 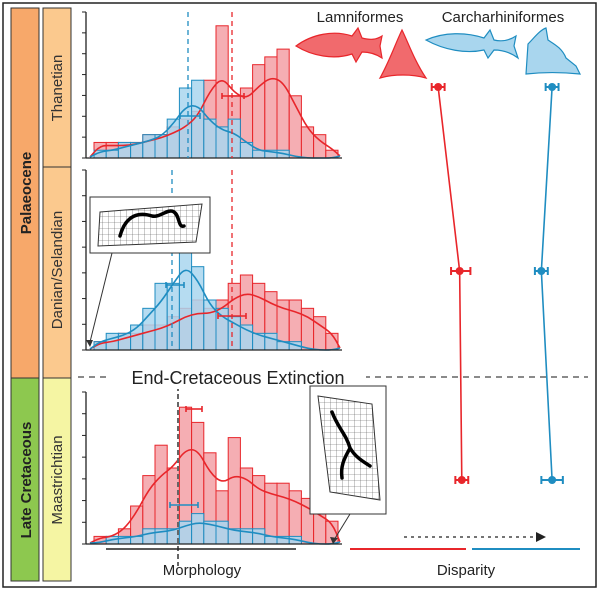 I want to click on late-cretaceous-band, so click(x=25, y=479).